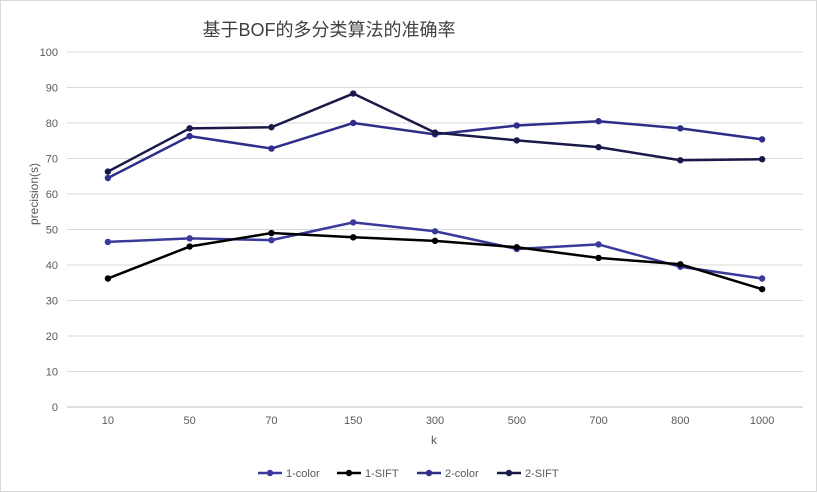 The height and width of the screenshot is (493, 817). What do you see at coordinates (762, 421) in the screenshot?
I see `x-tick-label: 1000` at bounding box center [762, 421].